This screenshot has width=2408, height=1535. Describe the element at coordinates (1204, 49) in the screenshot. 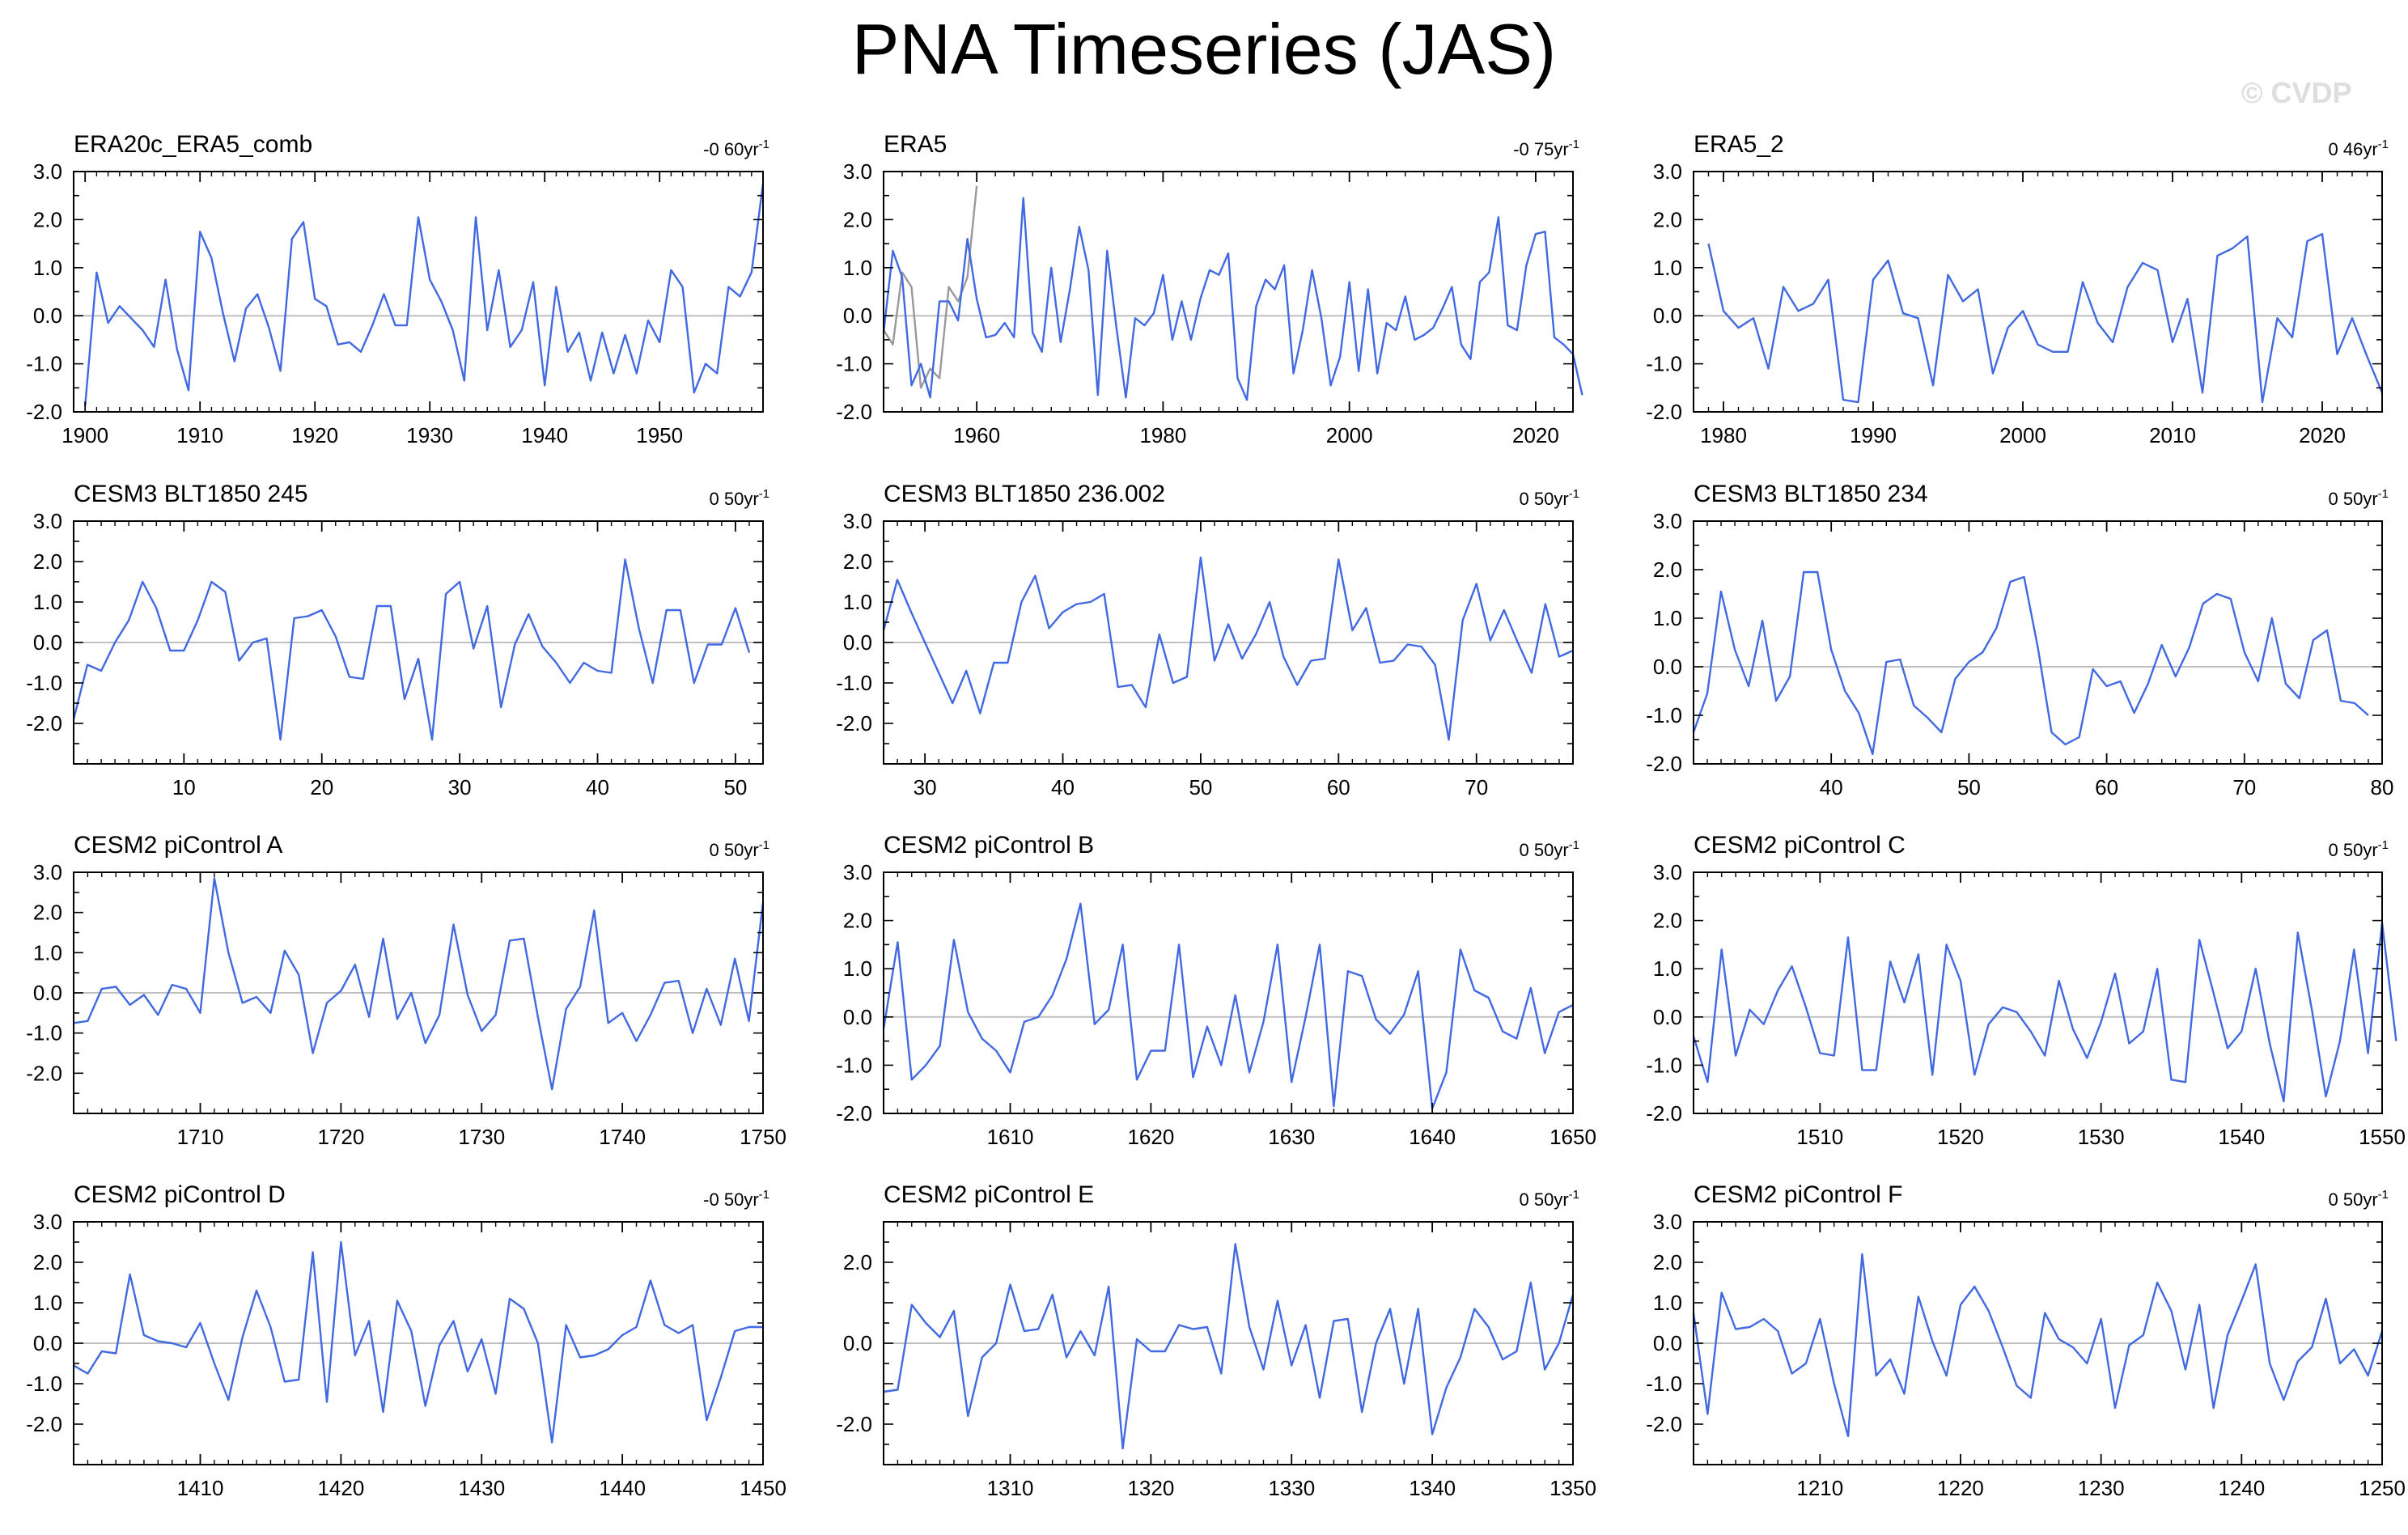

I see `page-title: PNA Timeseries (JAS)` at that location.